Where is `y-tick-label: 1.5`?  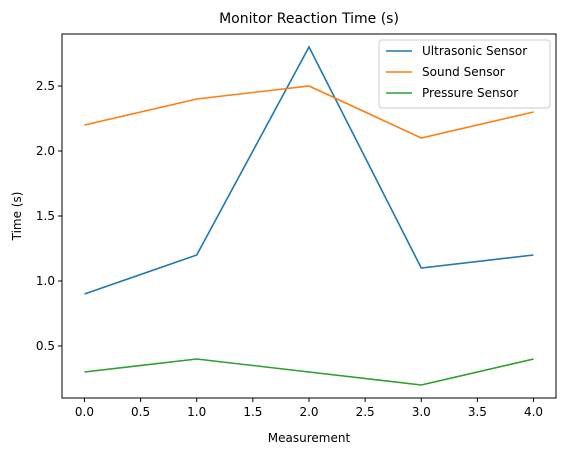 y-tick-label: 1.5 is located at coordinates (45, 216).